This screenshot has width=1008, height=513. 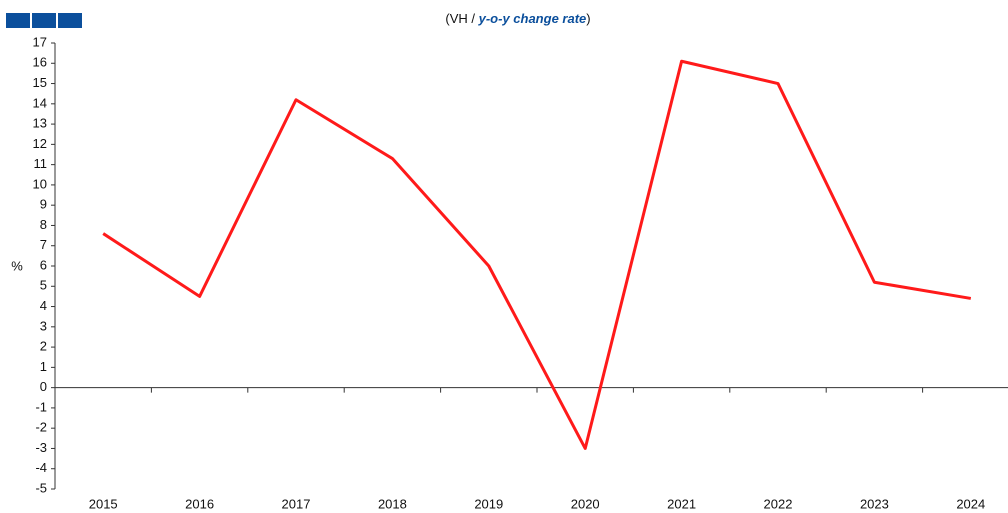 What do you see at coordinates (461, 18) in the screenshot?
I see `title-part: (VH /` at bounding box center [461, 18].